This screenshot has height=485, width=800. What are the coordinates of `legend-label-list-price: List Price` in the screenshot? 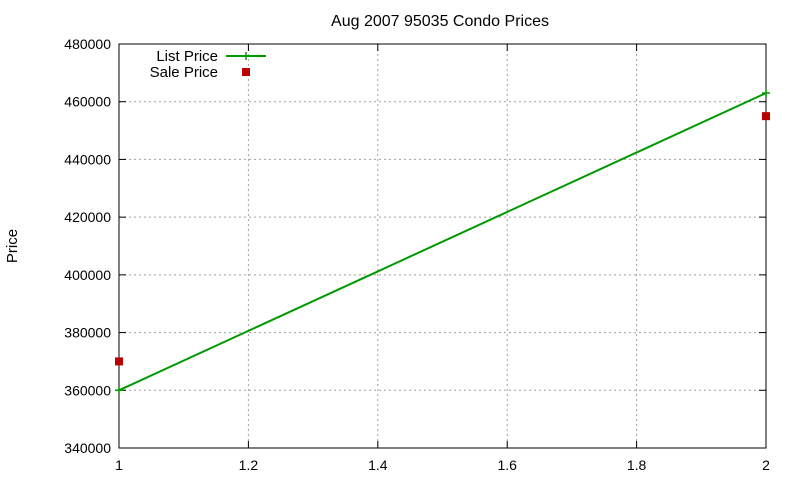 It's located at (187, 56).